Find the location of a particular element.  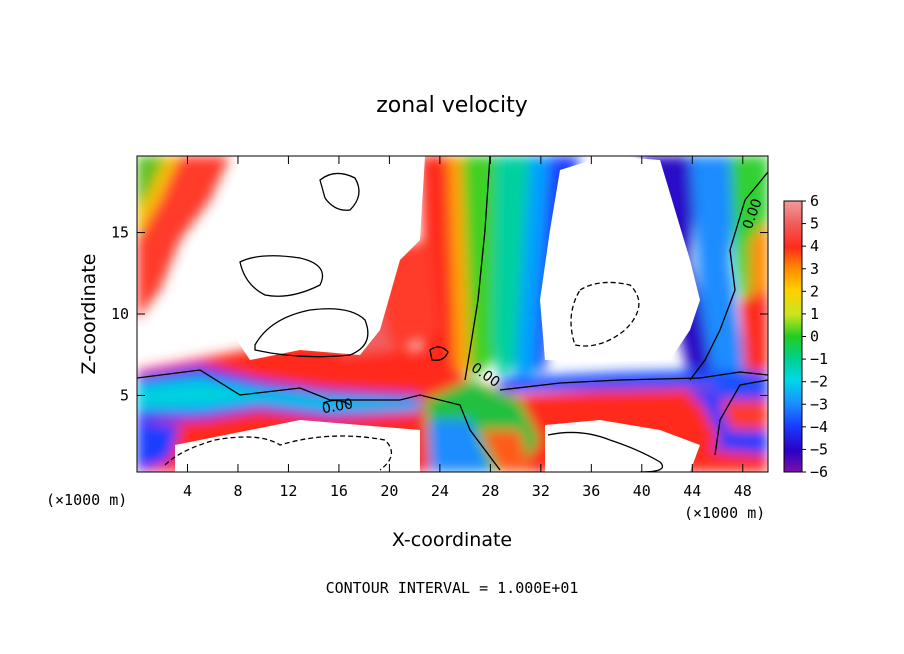

x-tick-label: 4 is located at coordinates (187, 491).